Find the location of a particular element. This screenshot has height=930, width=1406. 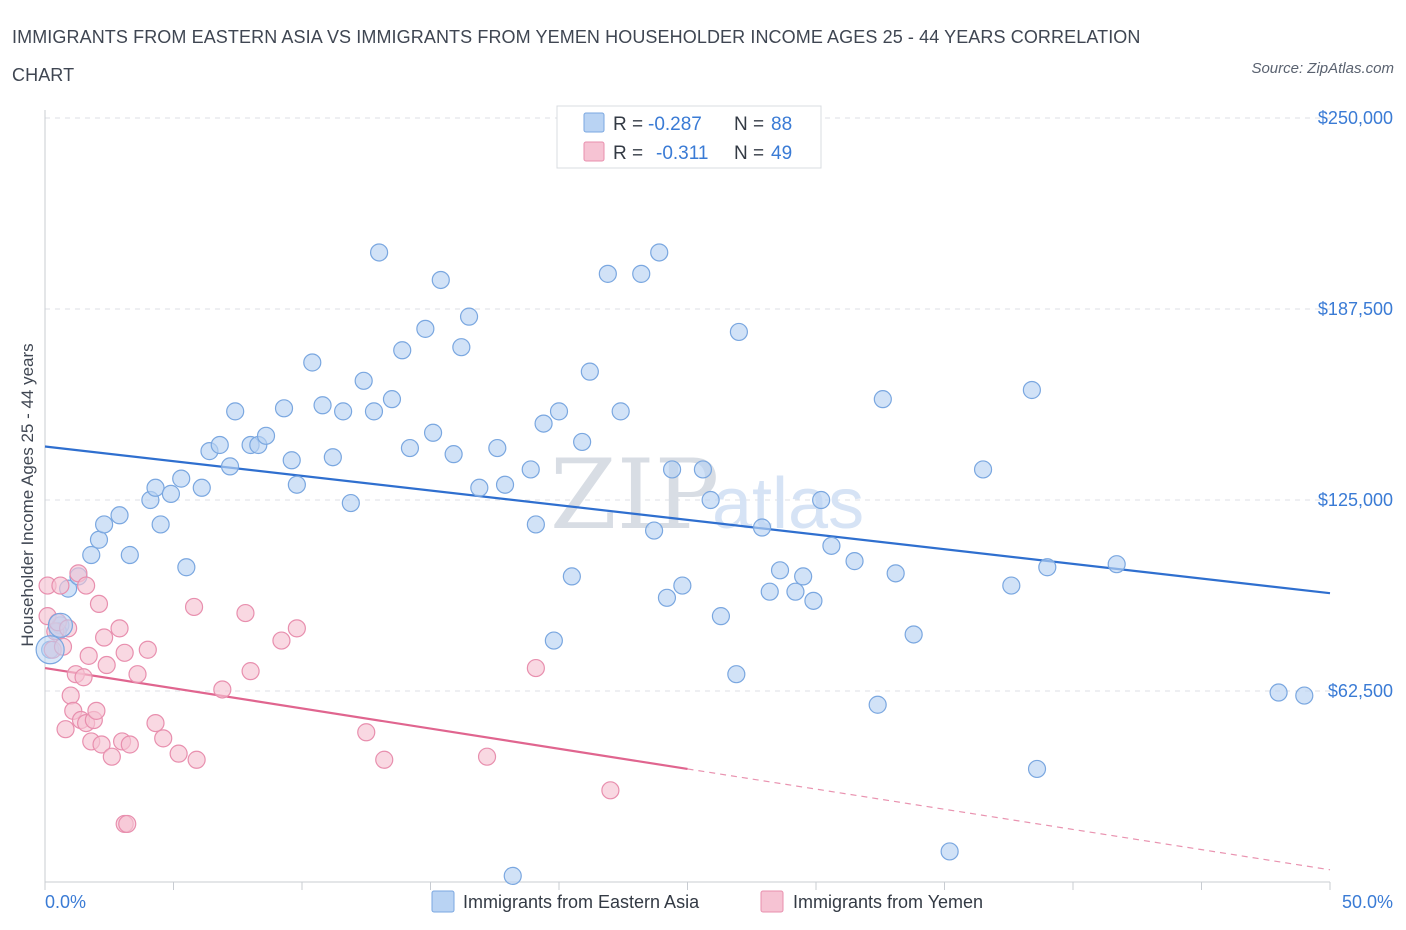

y-tick-label: $62,500 is located at coordinates (1360, 691).